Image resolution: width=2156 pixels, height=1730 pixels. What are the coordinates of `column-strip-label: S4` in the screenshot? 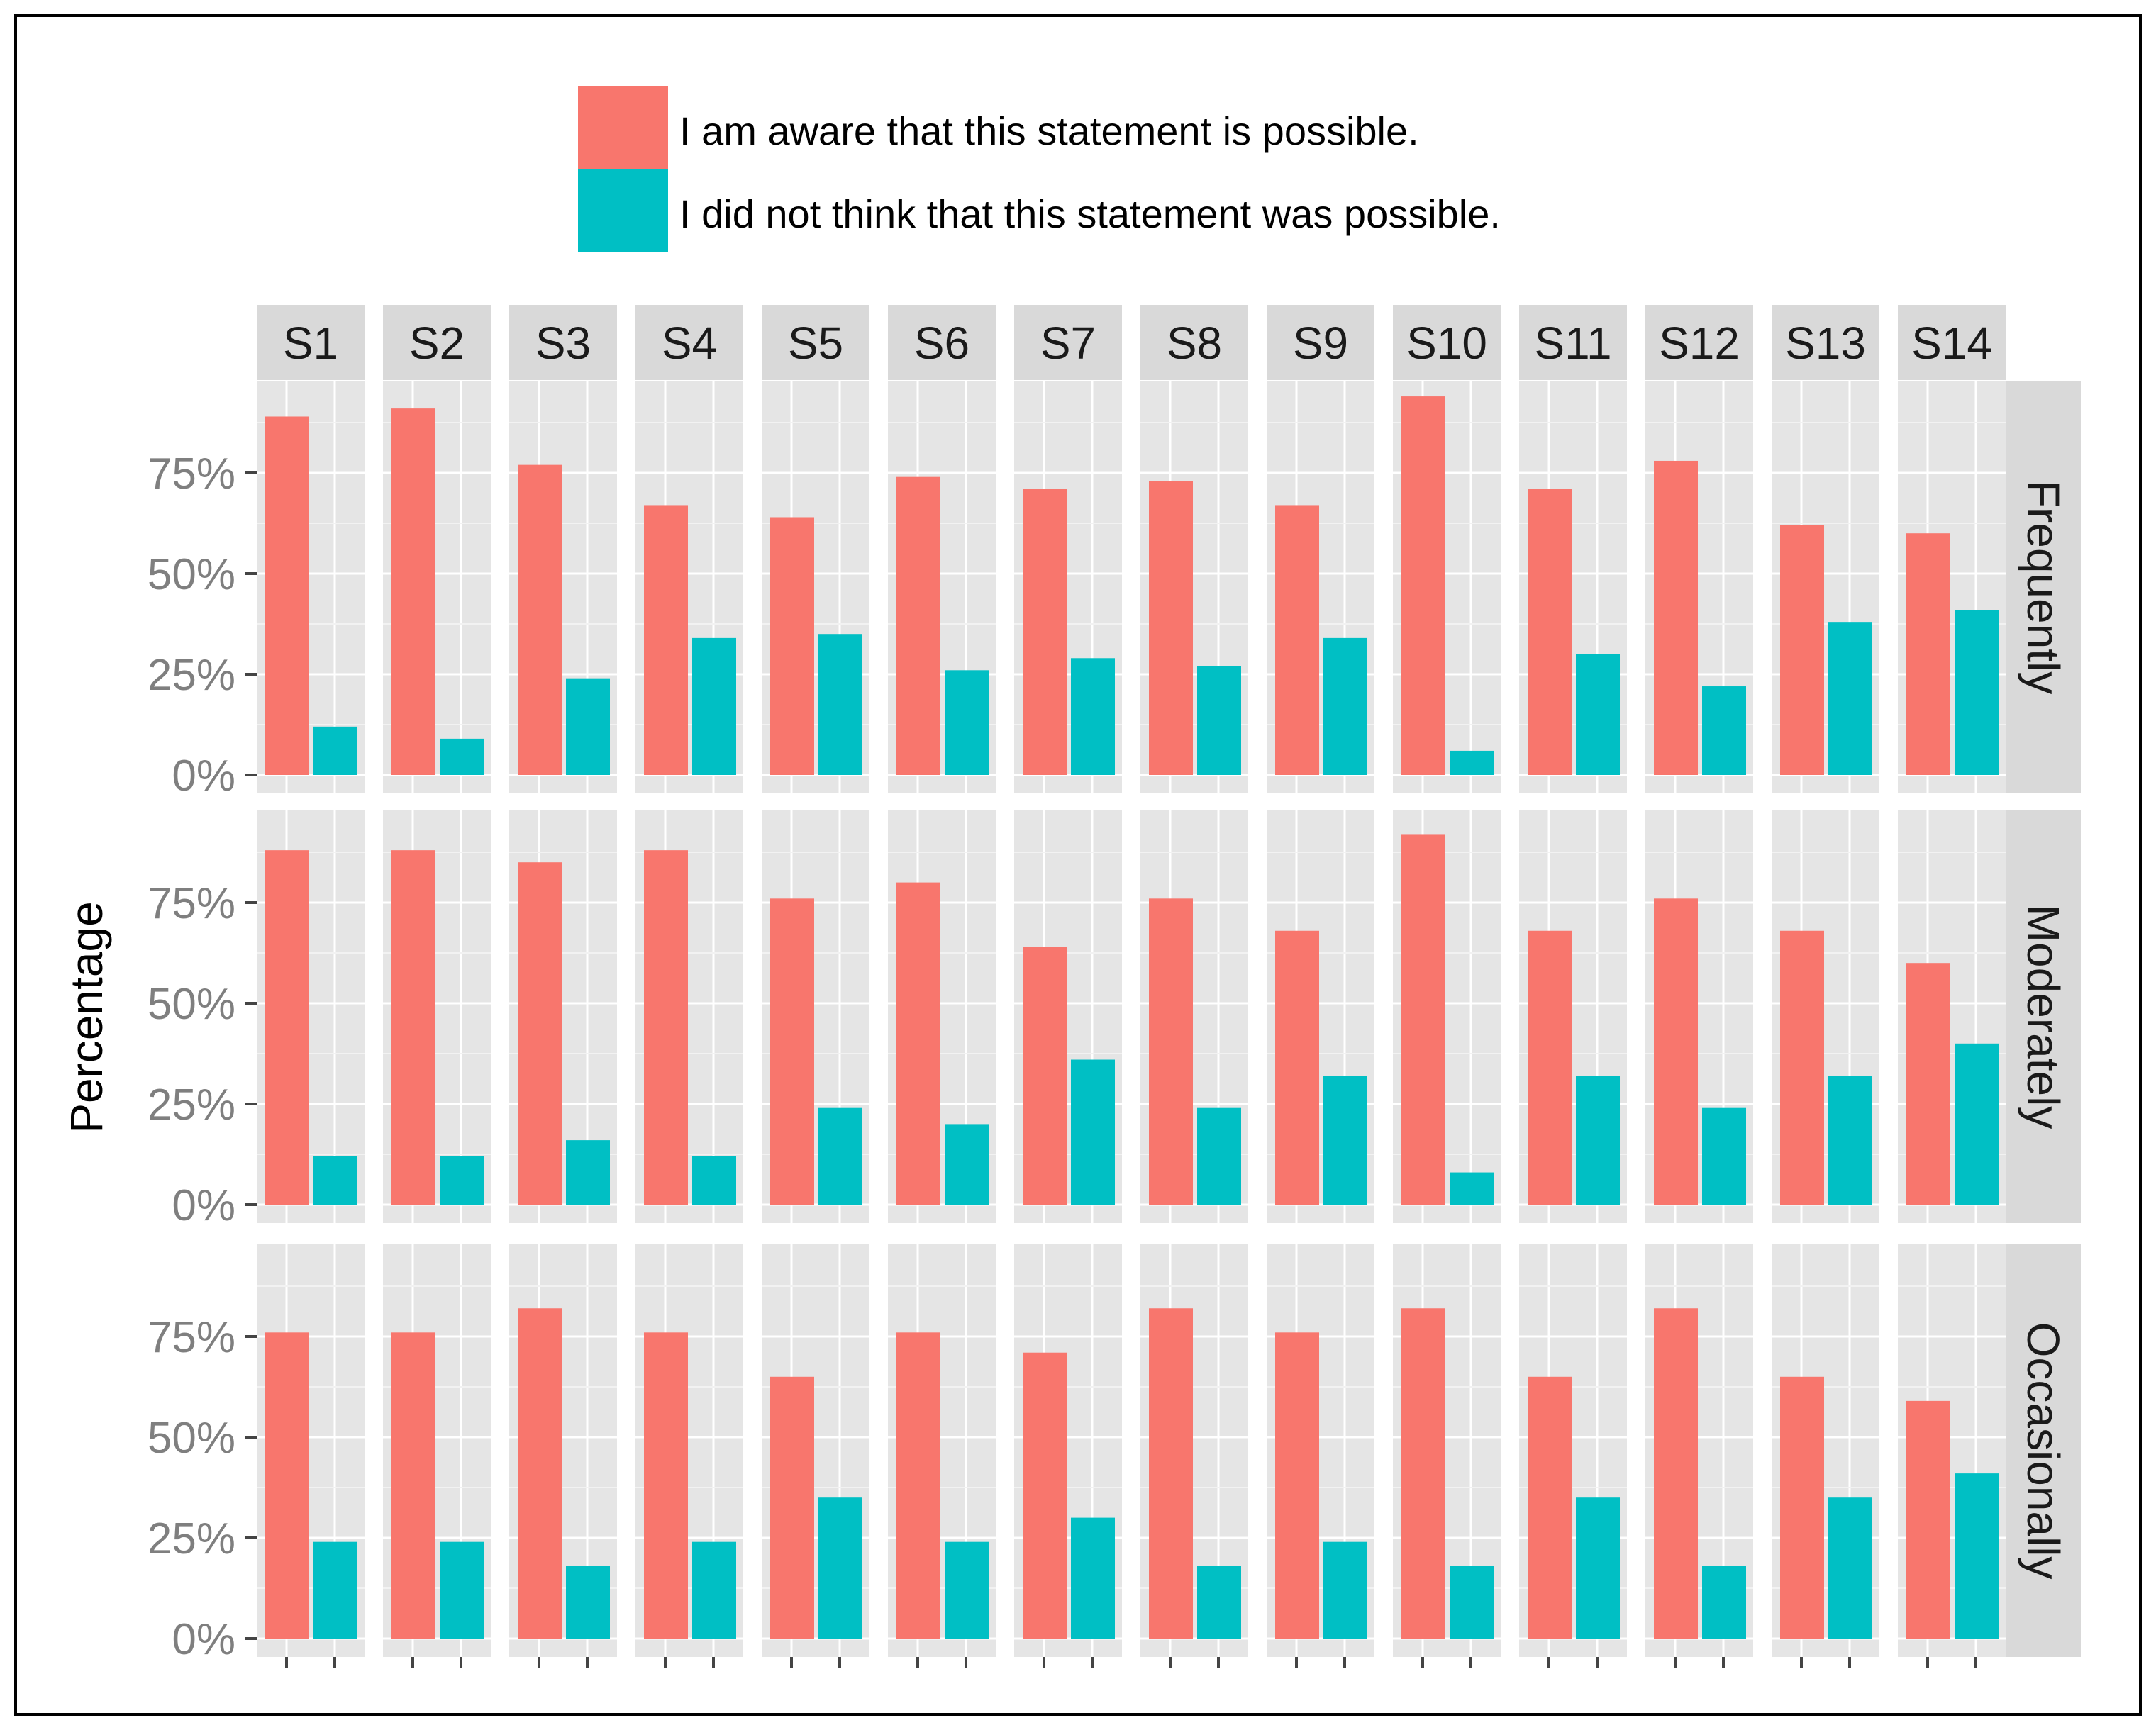 It's located at (689, 343).